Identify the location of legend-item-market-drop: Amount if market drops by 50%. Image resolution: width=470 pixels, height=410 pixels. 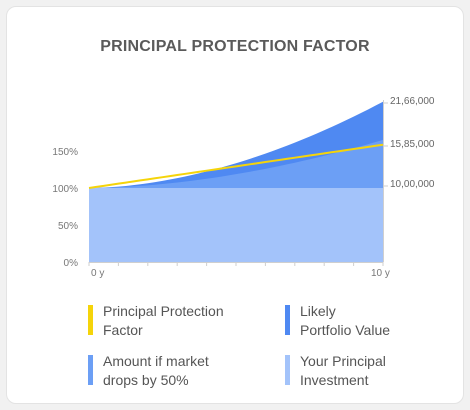
(160, 371).